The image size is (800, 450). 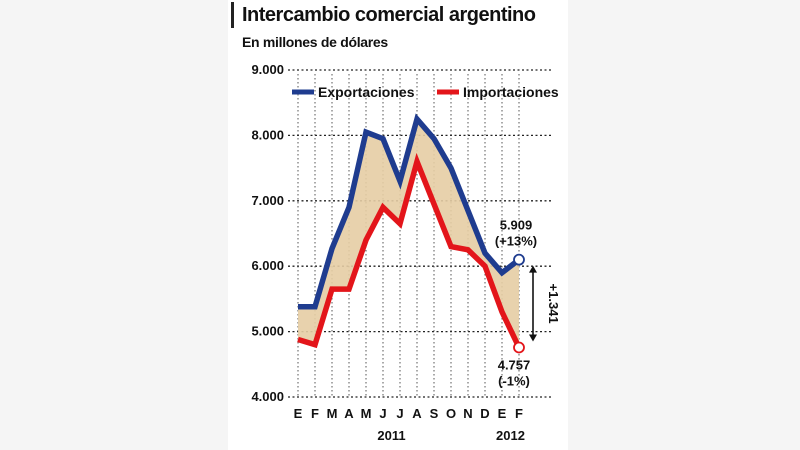 I want to click on chart-title: Intercambio comercial argentino, so click(x=389, y=15).